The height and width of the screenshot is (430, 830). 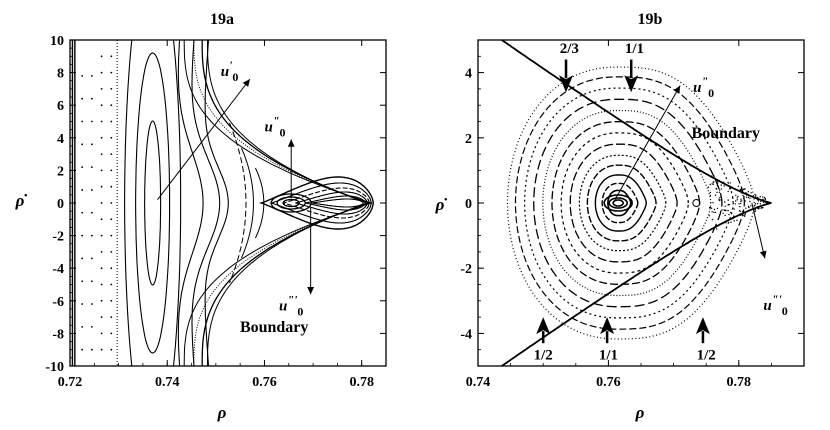 I want to click on boundary-curve, so click(x=287, y=203).